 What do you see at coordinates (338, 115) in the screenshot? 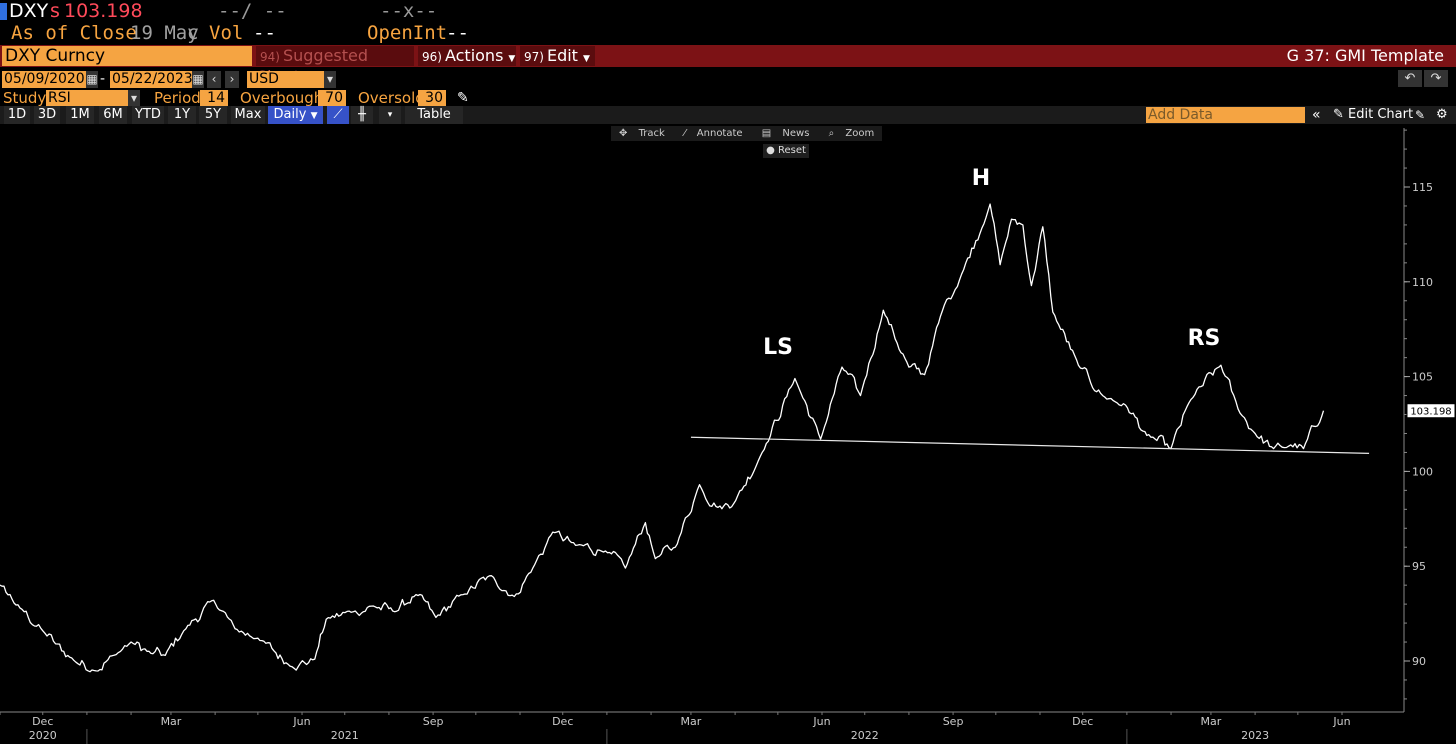
I see `line-chart-icon: ⟋` at bounding box center [338, 115].